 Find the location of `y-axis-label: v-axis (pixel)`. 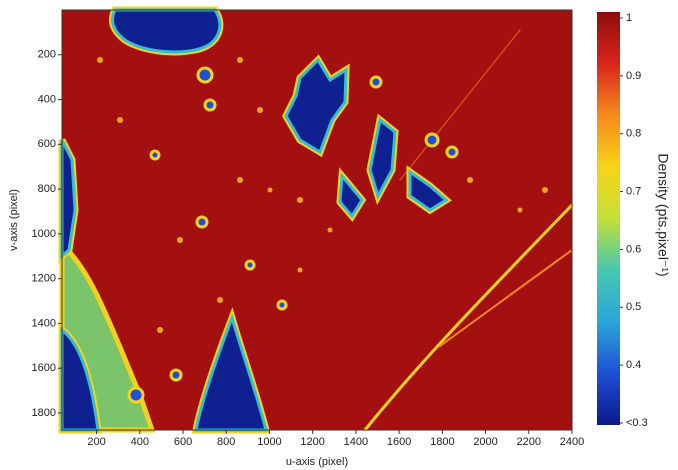

y-axis-label: v-axis (pixel) is located at coordinates (14, 220).